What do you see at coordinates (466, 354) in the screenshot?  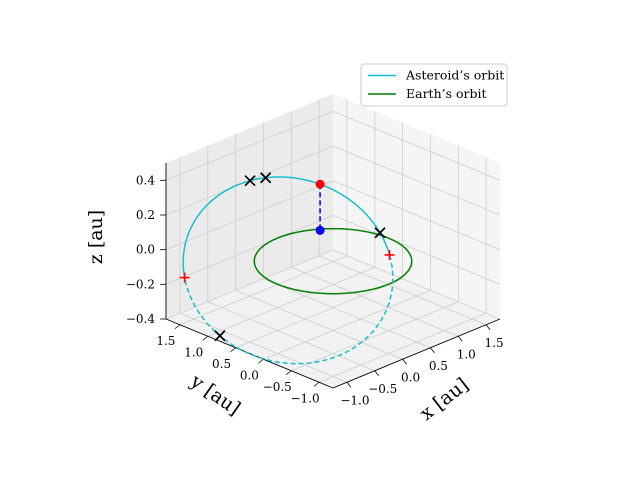 I see `x-tick-label: 1.0` at bounding box center [466, 354].